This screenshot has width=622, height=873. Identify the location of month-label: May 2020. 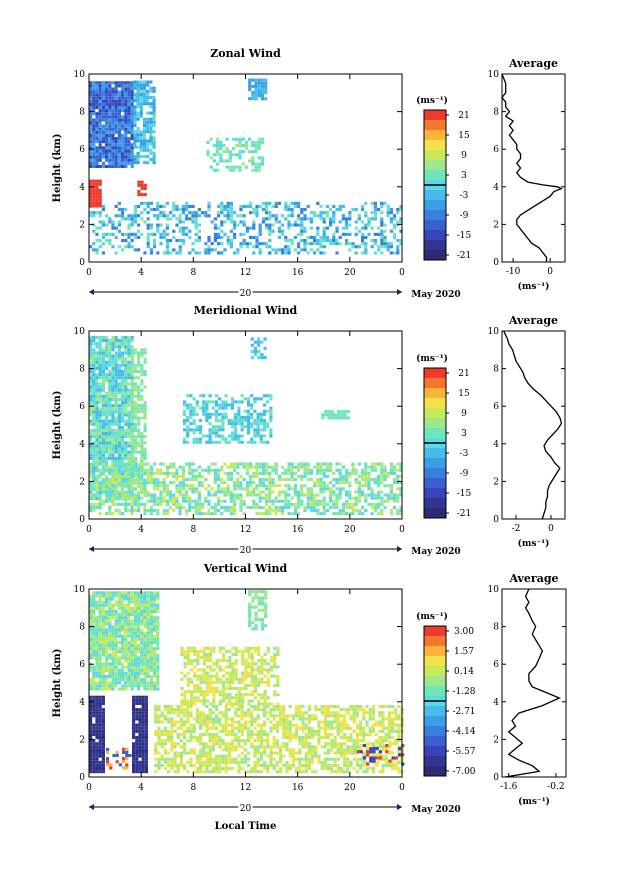
(435, 810).